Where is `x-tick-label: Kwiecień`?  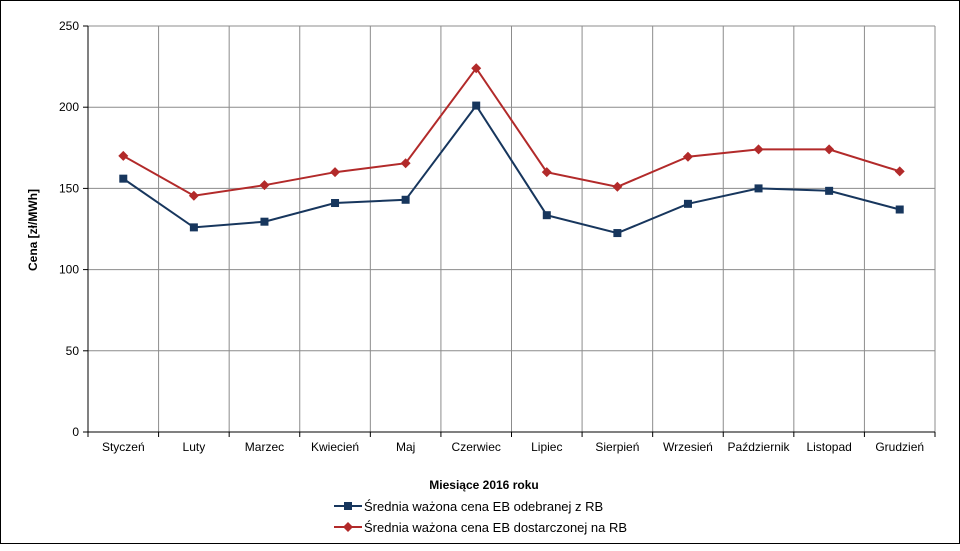 x-tick-label: Kwiecień is located at coordinates (335, 447).